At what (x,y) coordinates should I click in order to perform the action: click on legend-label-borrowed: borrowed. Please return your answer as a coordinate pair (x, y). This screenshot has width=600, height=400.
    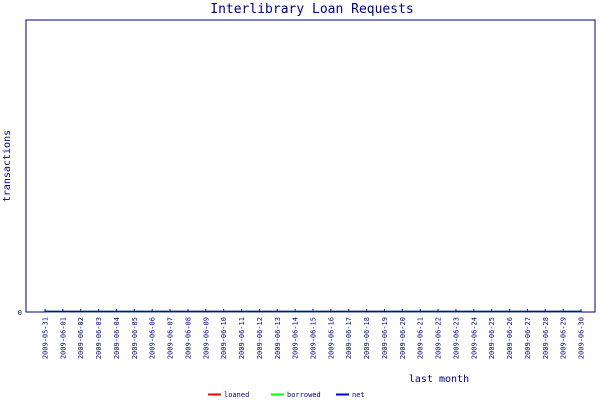
    Looking at the image, I should click on (304, 395).